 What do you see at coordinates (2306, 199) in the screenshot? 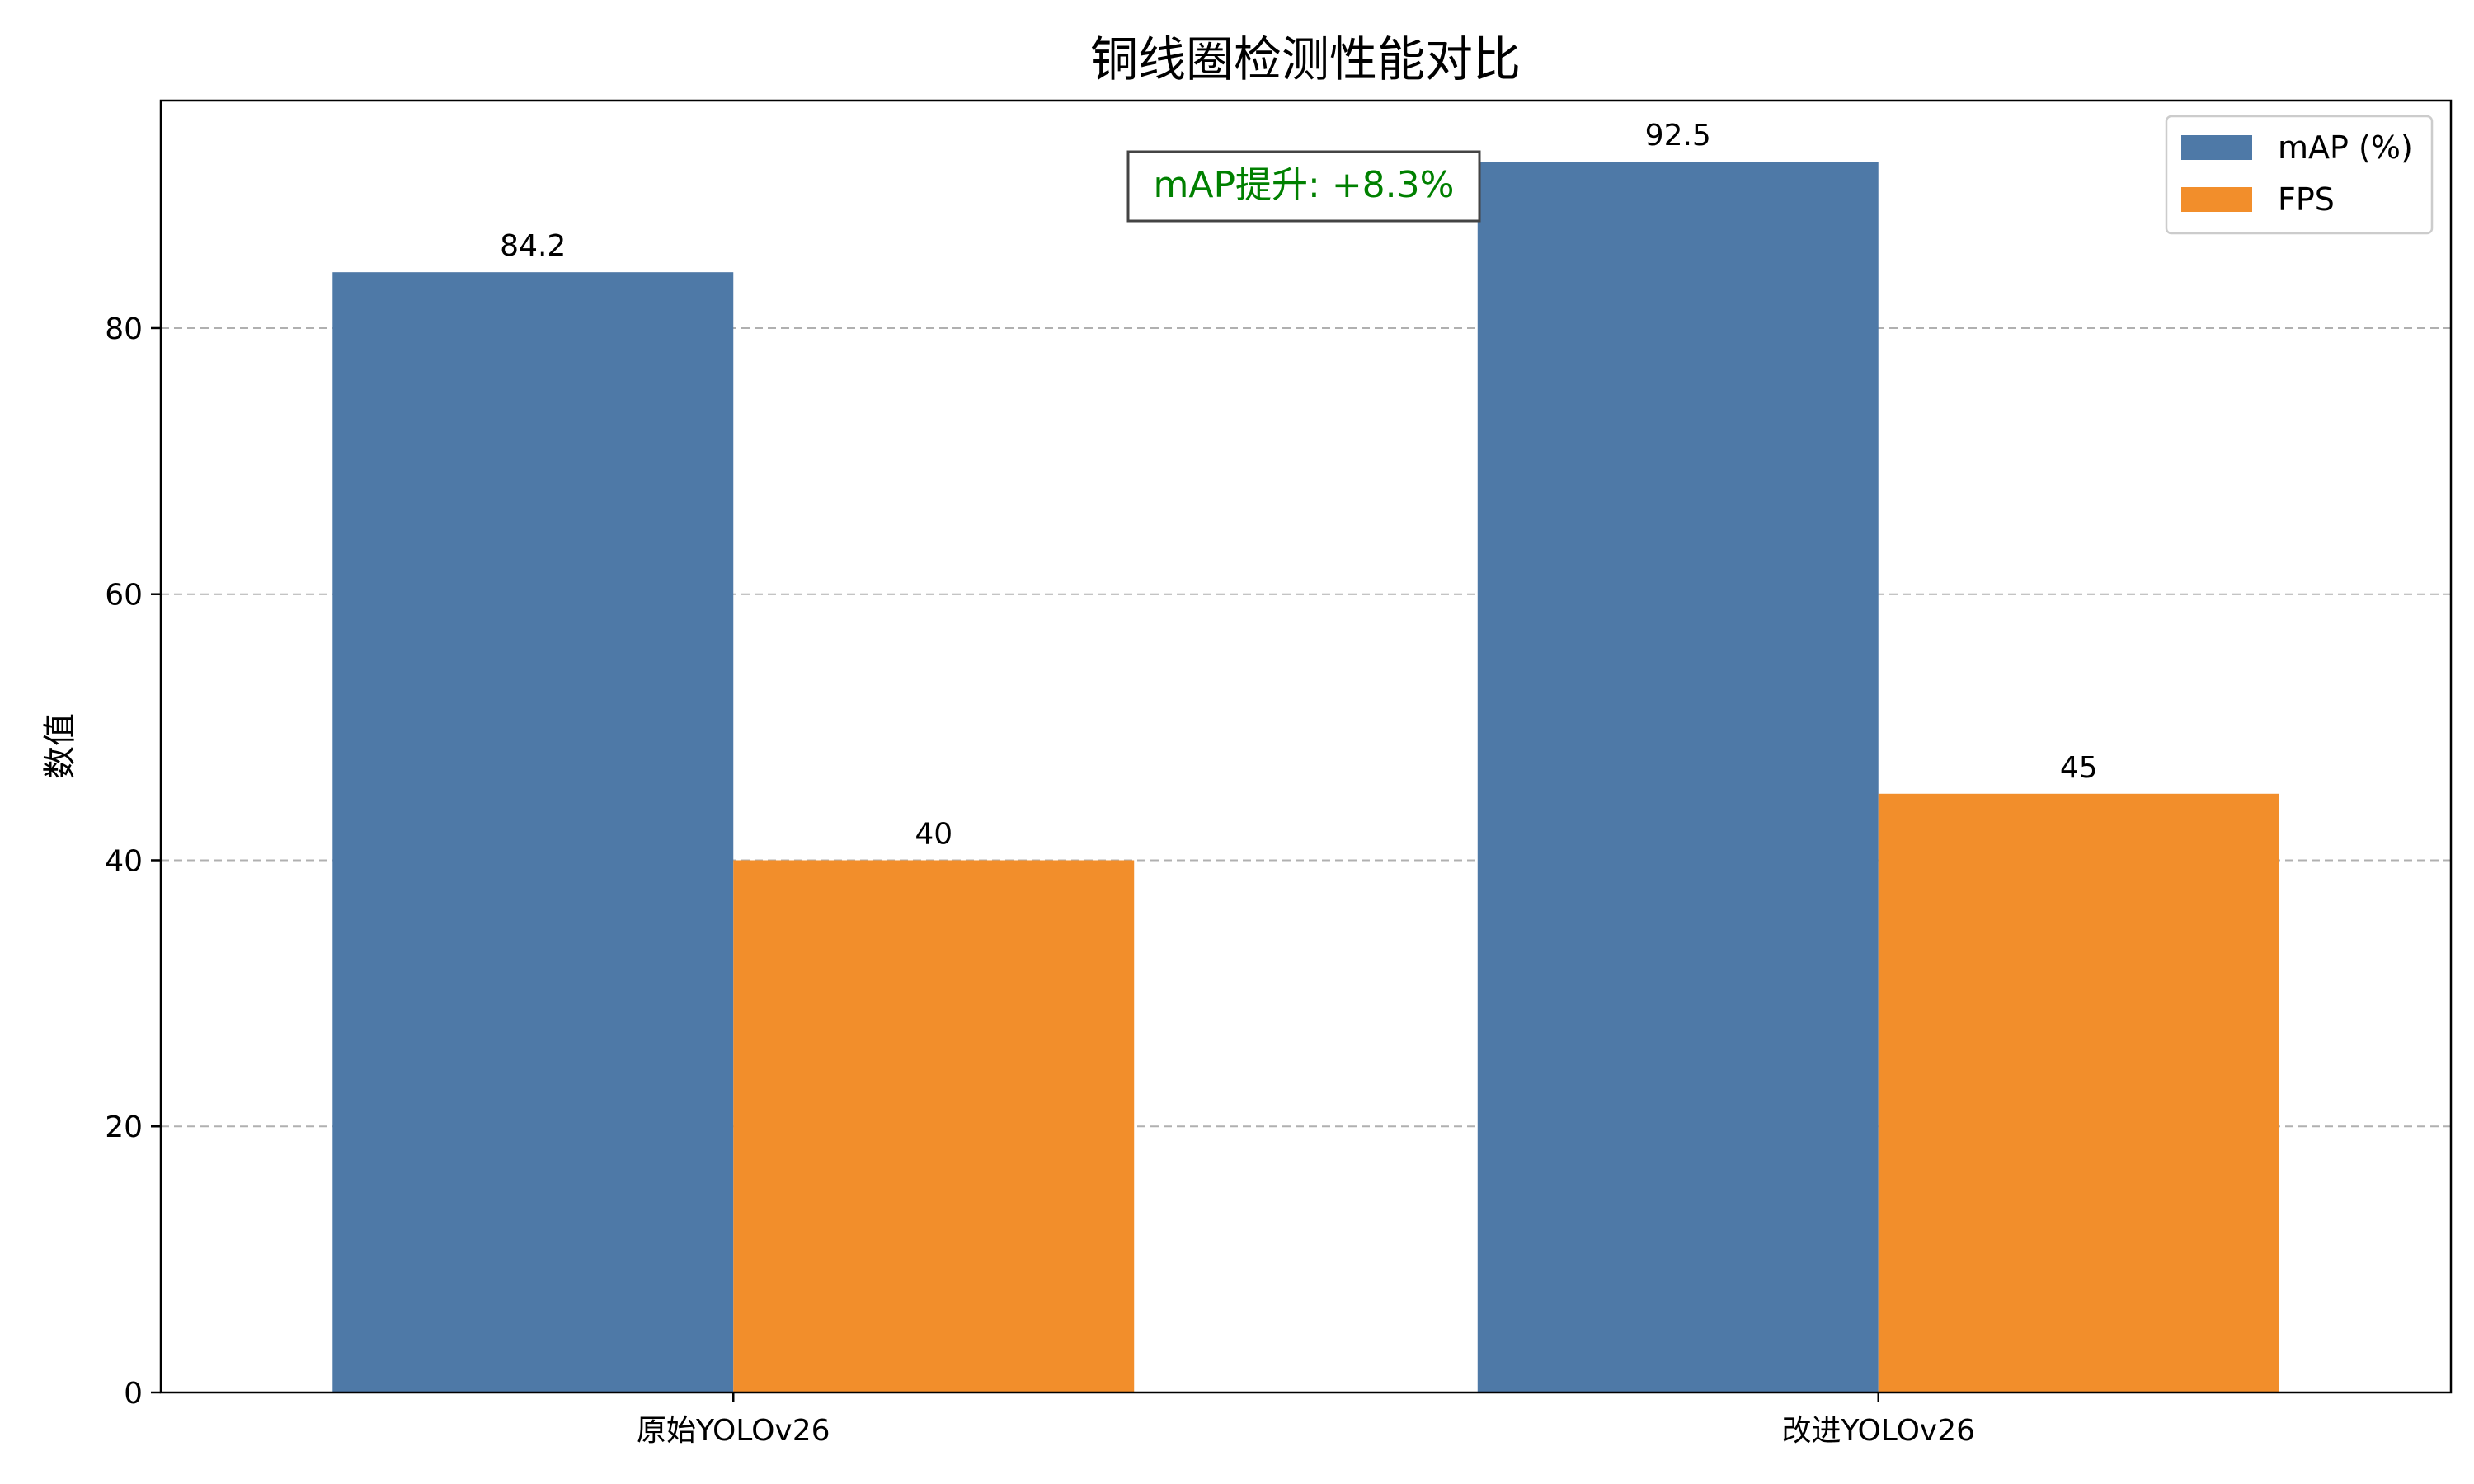
I see `legend-label-fps: FPS` at bounding box center [2306, 199].